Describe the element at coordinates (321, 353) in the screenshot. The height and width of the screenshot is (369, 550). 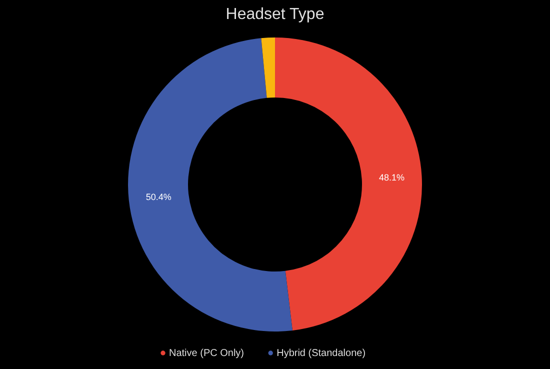
I see `legend-label: Hybrid (Standalone)` at that location.